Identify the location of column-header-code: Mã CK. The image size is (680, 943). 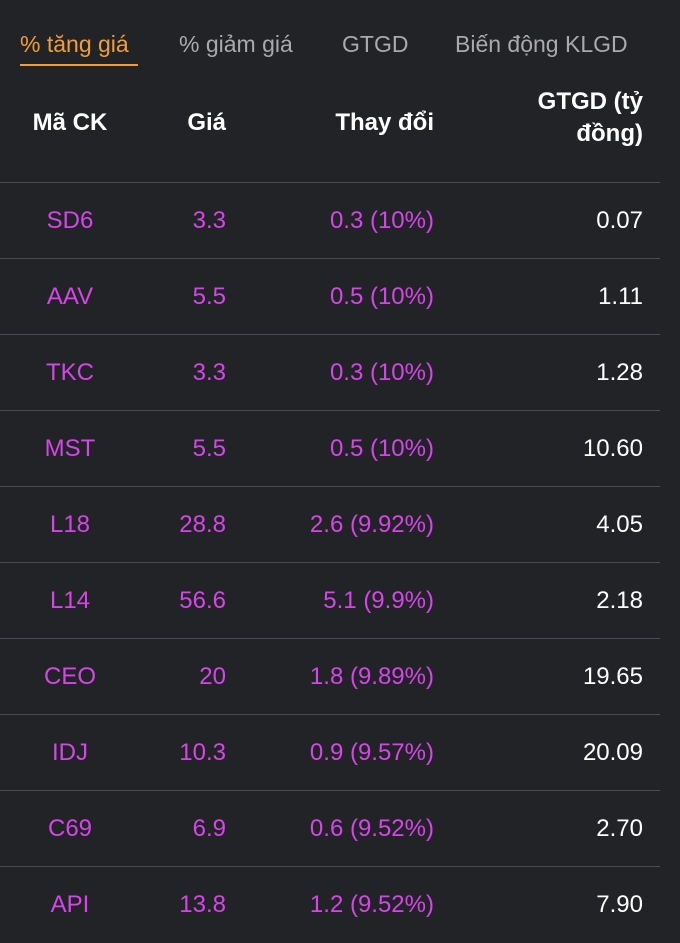
(70, 123).